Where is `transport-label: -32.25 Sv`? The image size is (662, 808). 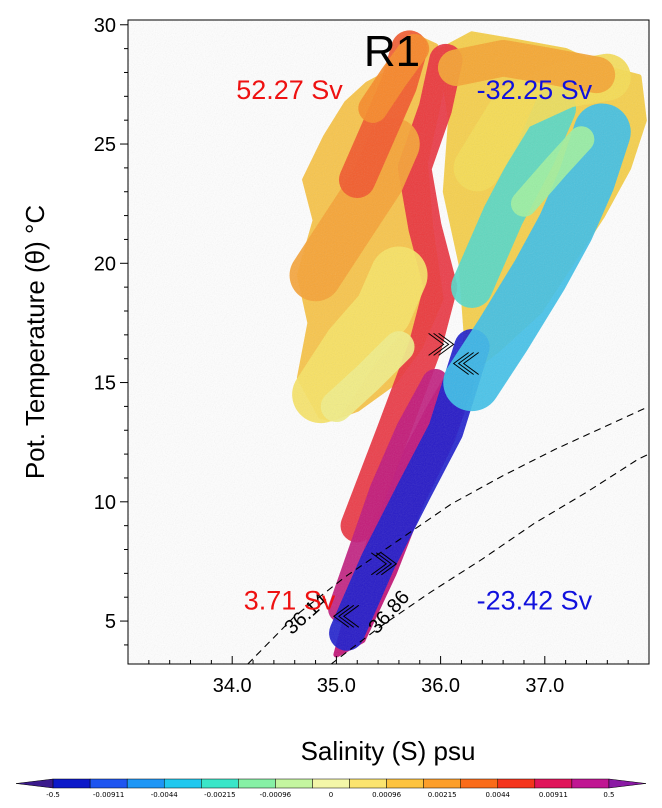 transport-label: -32.25 Sv is located at coordinates (535, 90).